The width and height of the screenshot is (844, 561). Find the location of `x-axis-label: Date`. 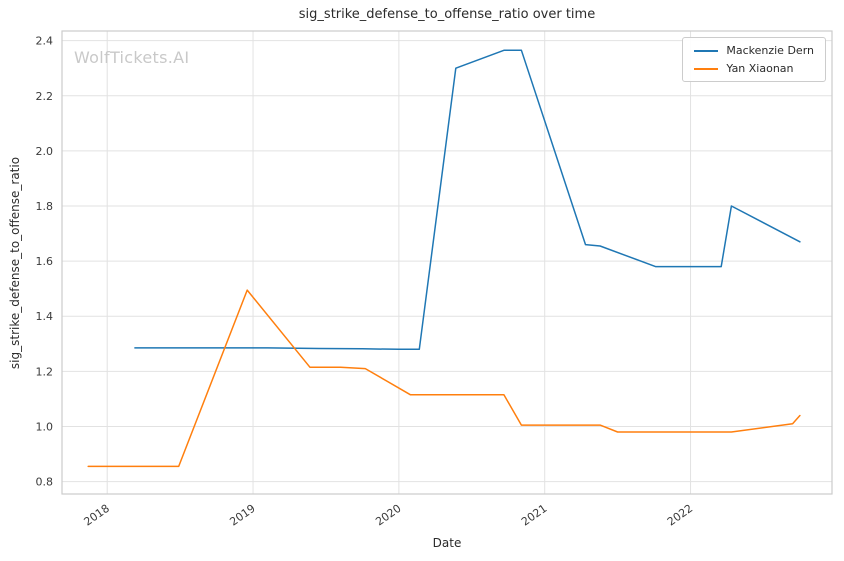

x-axis-label: Date is located at coordinates (447, 543).